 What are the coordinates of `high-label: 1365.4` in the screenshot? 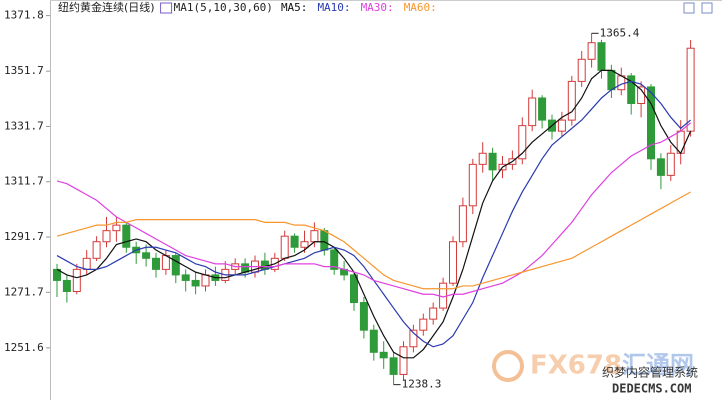 It's located at (620, 32).